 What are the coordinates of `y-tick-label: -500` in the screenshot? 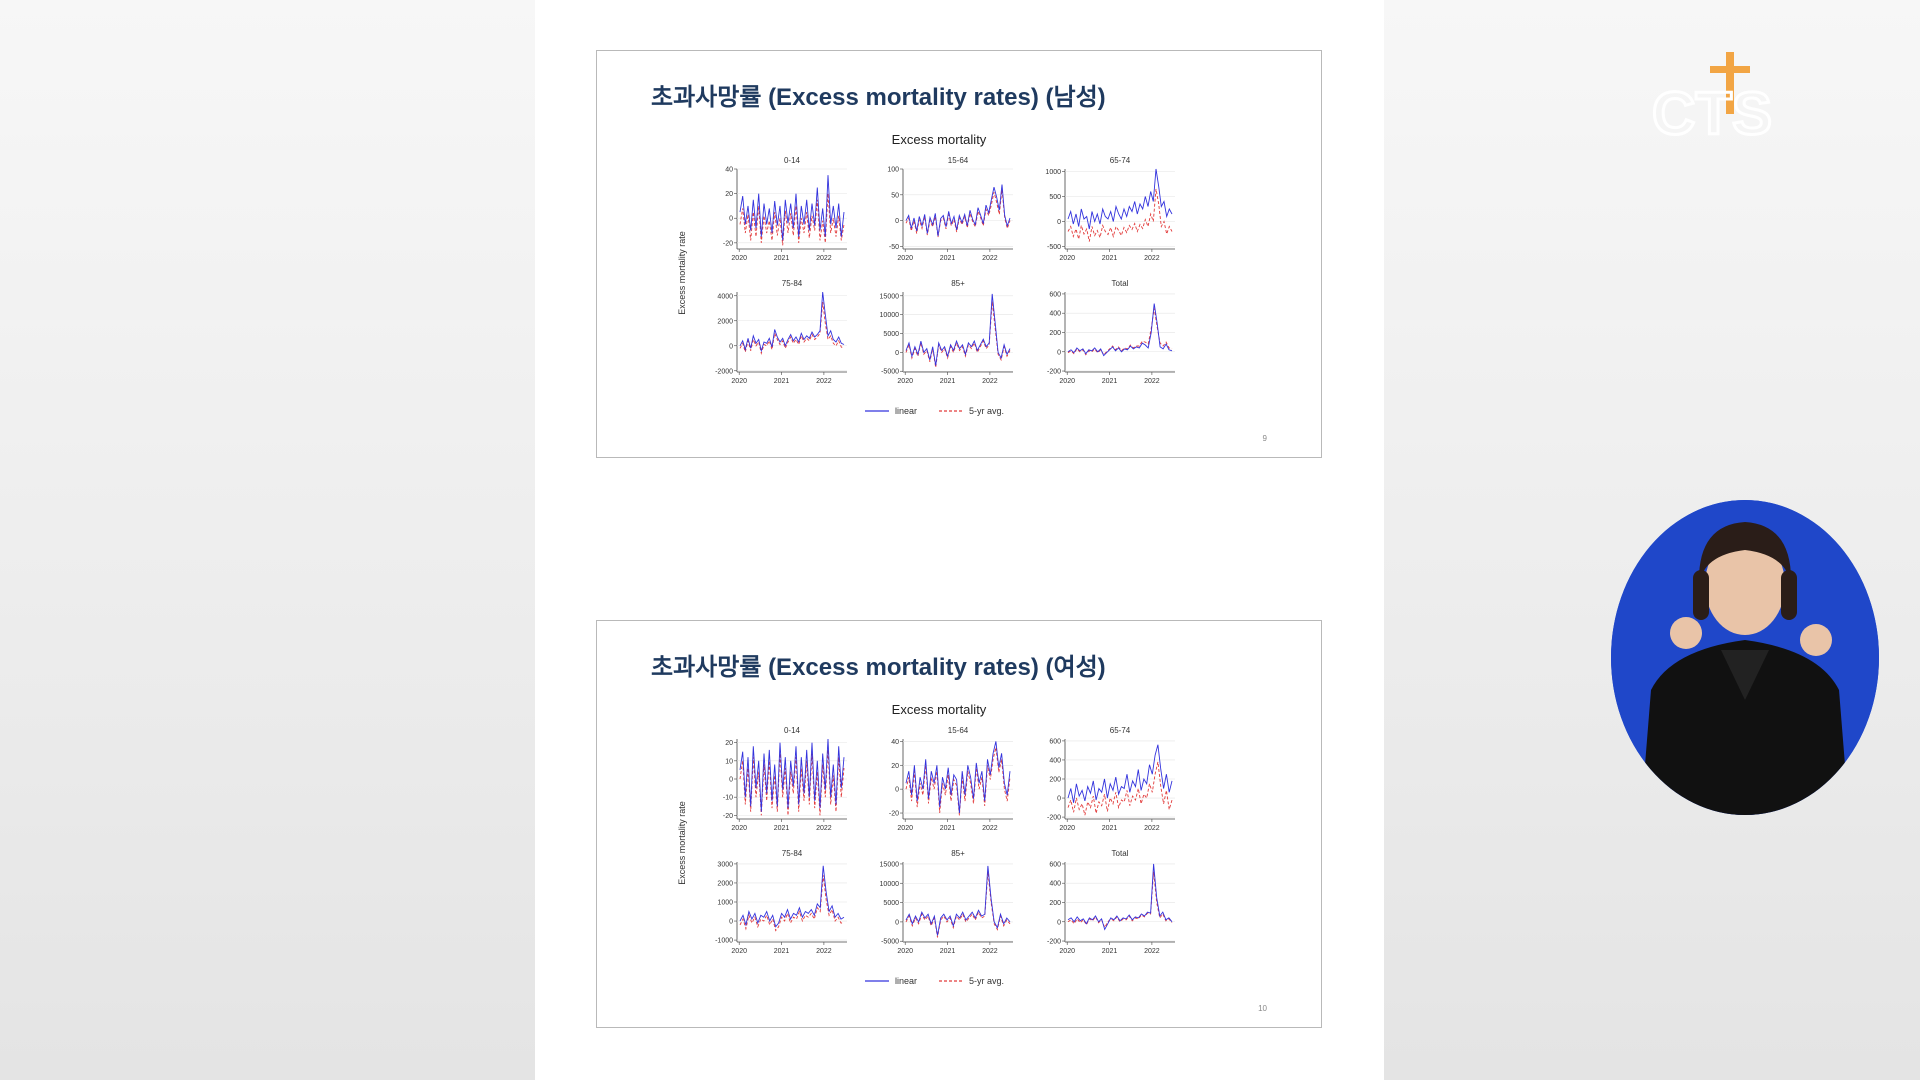 It's located at (1054, 247).